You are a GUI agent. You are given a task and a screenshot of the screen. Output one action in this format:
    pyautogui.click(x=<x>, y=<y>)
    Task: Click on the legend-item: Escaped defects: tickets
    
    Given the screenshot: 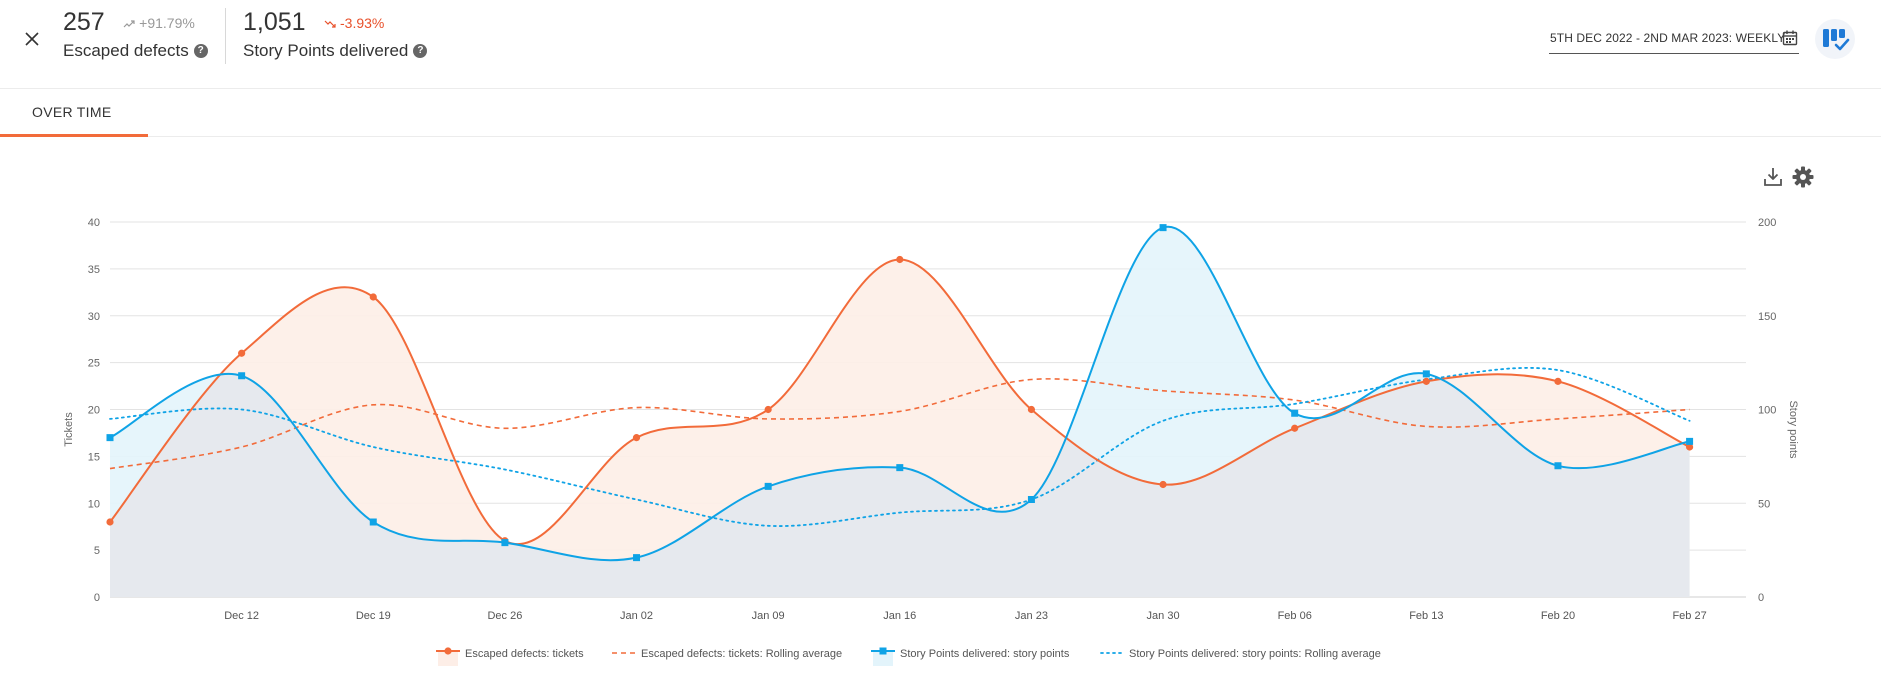 What is the action you would take?
    pyautogui.click(x=510, y=656)
    